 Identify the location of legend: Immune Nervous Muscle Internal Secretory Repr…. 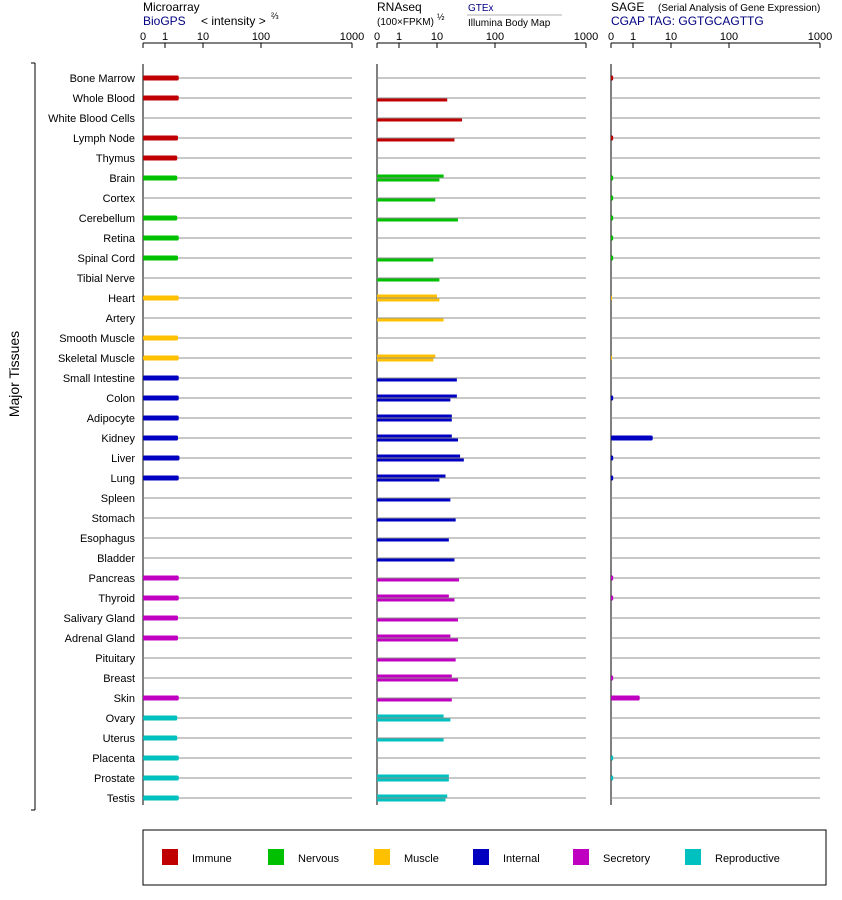
(471, 857).